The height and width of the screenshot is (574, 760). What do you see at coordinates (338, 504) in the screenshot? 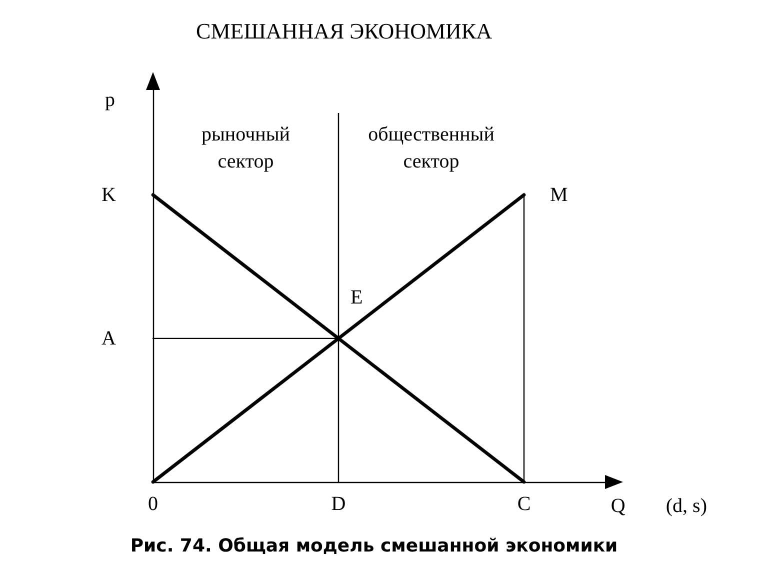
I see `x-tick-label: D` at bounding box center [338, 504].